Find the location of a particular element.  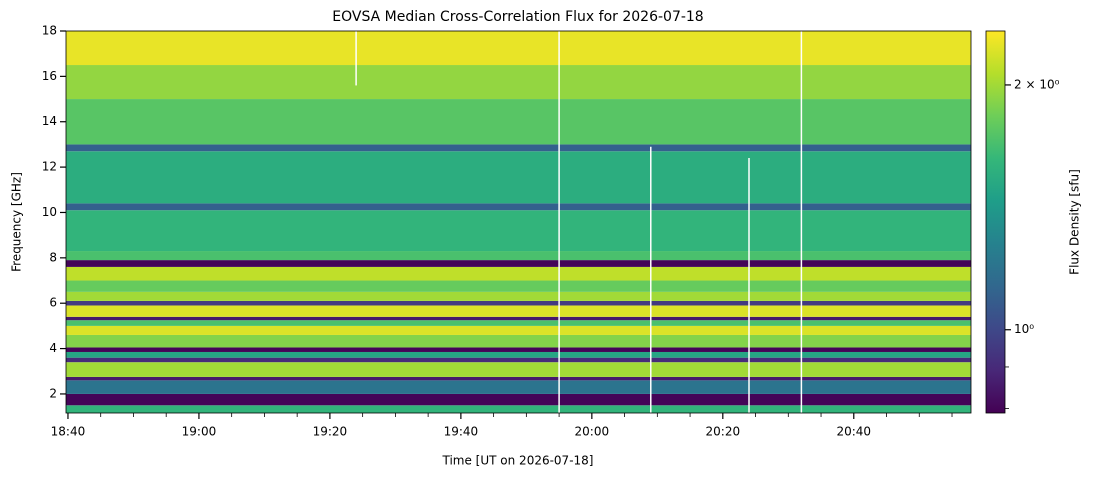

x-tick-label: 19:00 is located at coordinates (199, 432).